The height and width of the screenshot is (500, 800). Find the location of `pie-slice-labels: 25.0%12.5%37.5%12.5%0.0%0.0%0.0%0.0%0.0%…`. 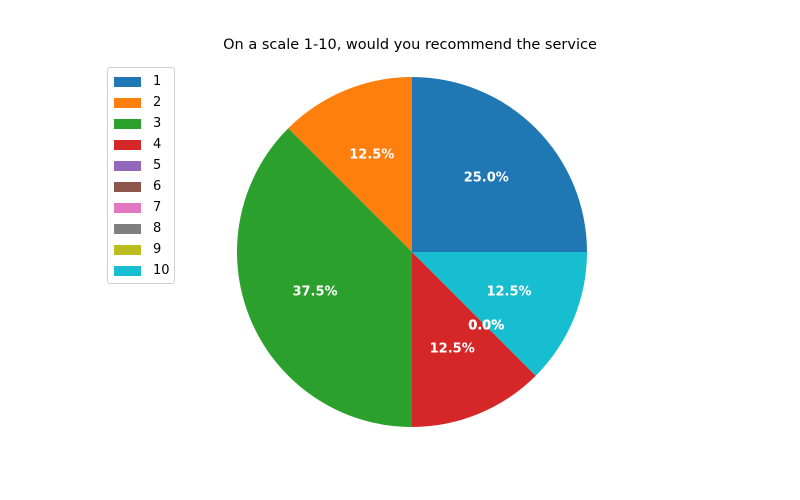

pie-slice-labels: 25.0%12.5%37.5%12.5%0.0%0.0%0.0%0.0%0.0%… is located at coordinates (411, 251).